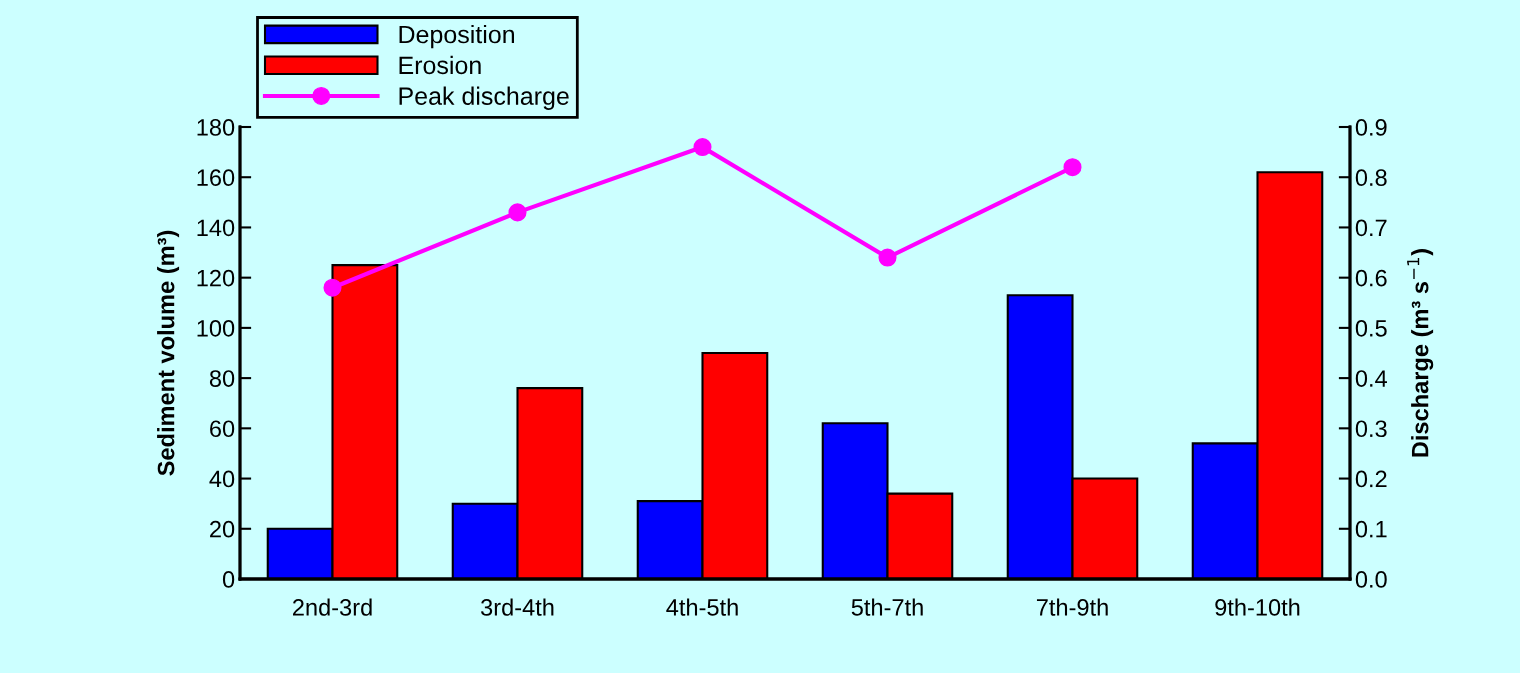 Image resolution: width=1520 pixels, height=673 pixels. Describe the element at coordinates (456, 37) in the screenshot. I see `legend-label: Deposition` at that location.